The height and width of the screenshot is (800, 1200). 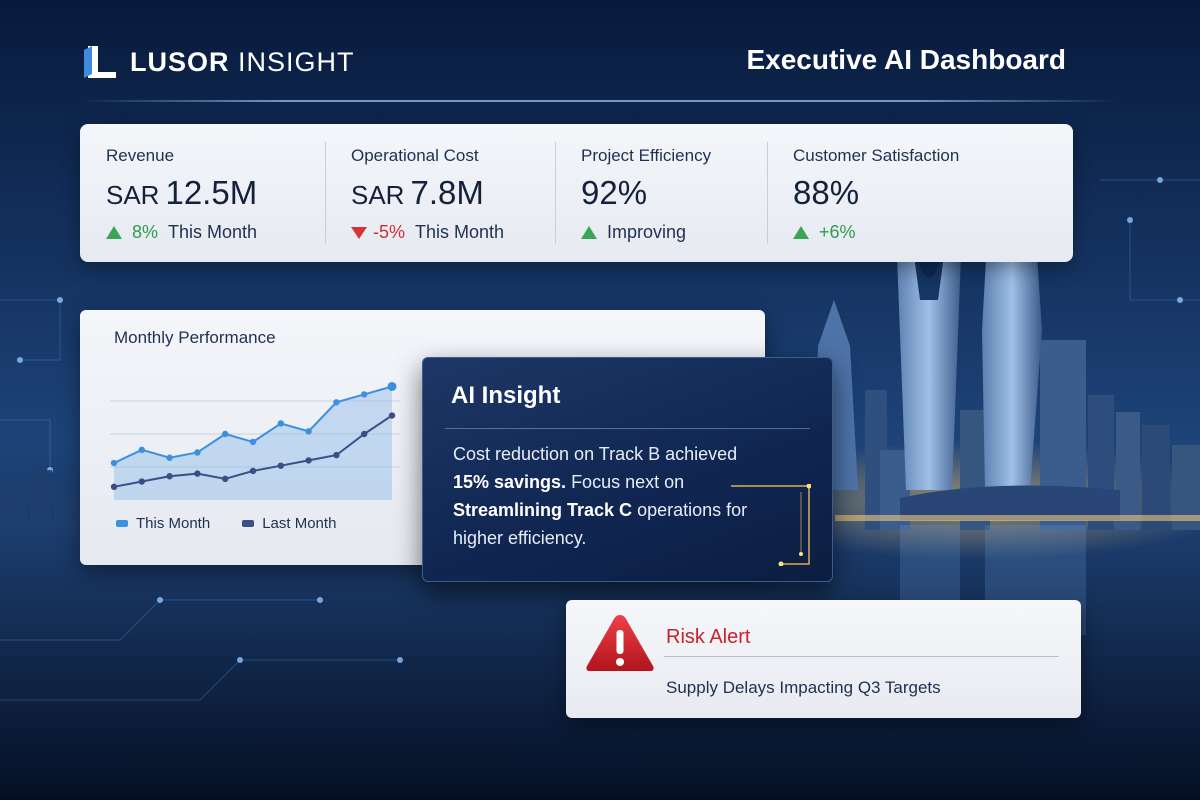 I want to click on kpi-amount: 88%, so click(x=826, y=192).